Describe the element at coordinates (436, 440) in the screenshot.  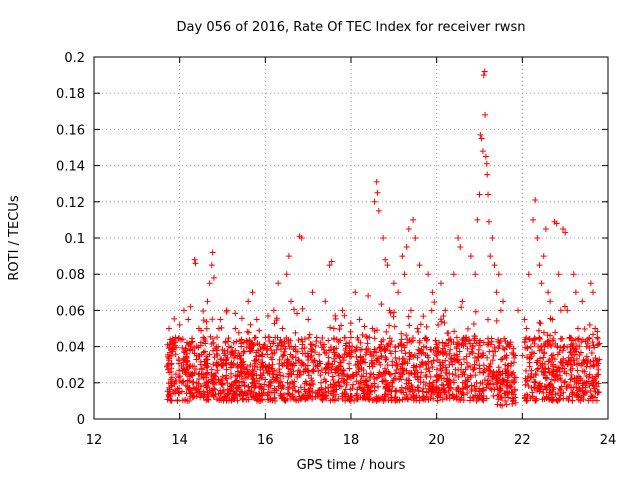
I see `x-tick-label: 20` at that location.